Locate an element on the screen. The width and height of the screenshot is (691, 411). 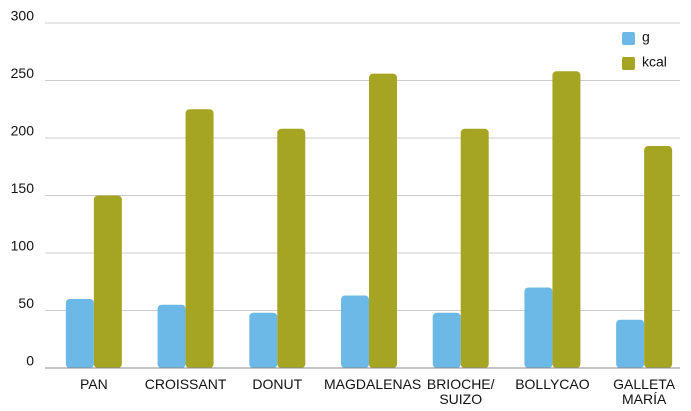
x-tick-label: DONUT is located at coordinates (277, 384).